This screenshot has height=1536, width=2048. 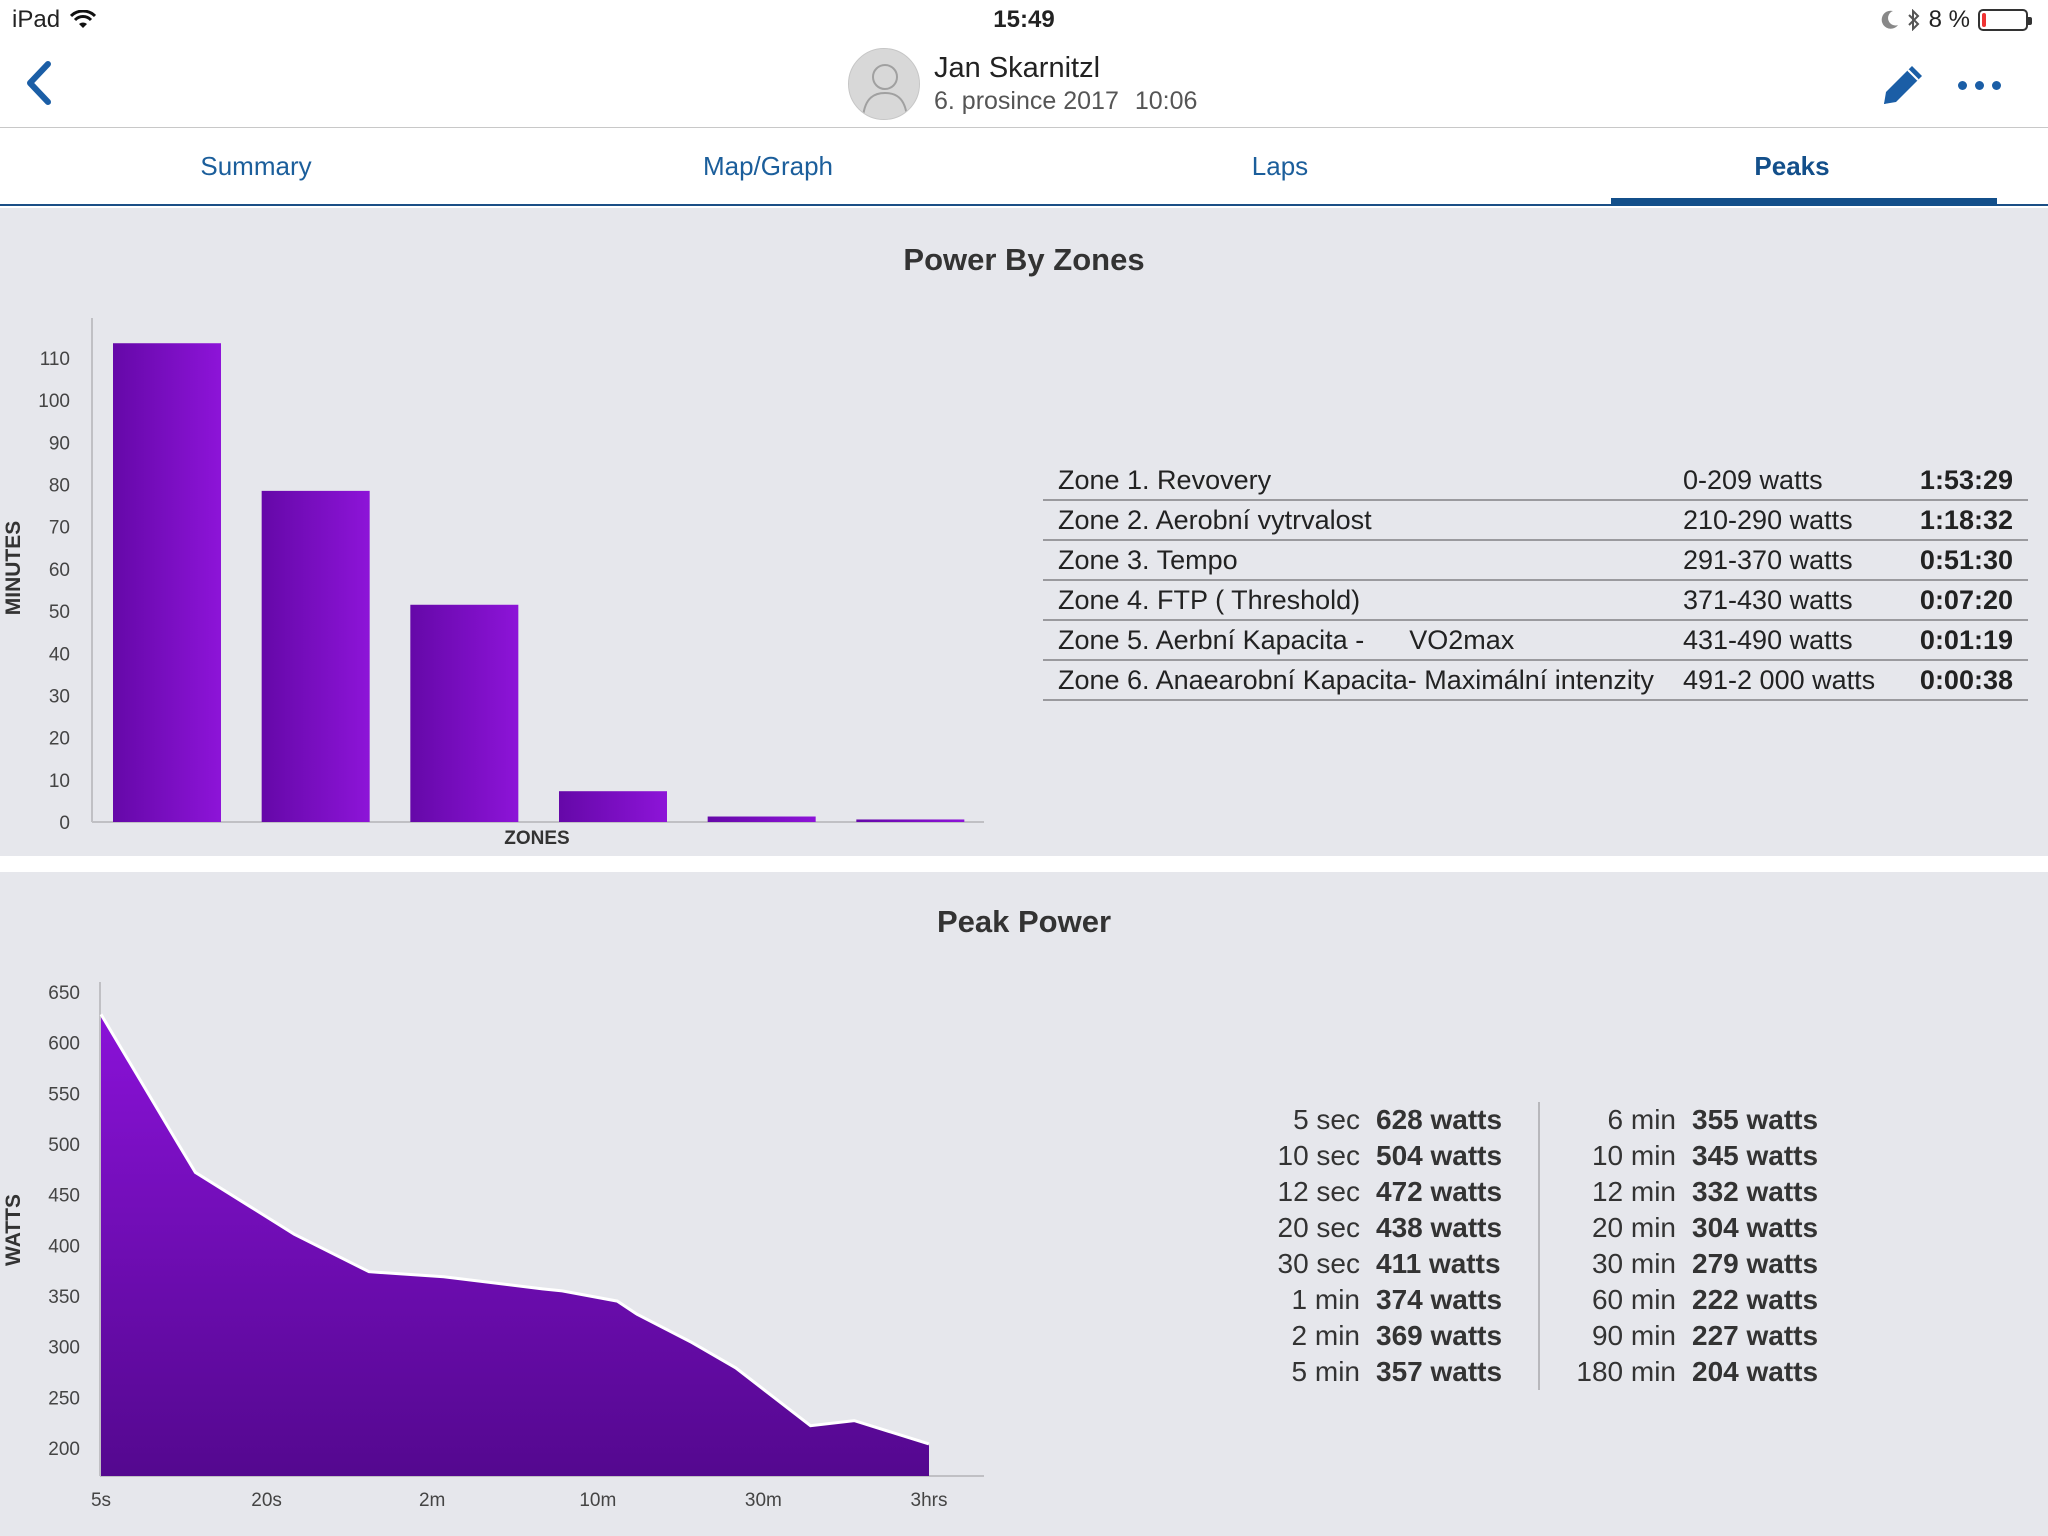 I want to click on peak-row: 20 sec 438 watts, so click(x=1375, y=1228).